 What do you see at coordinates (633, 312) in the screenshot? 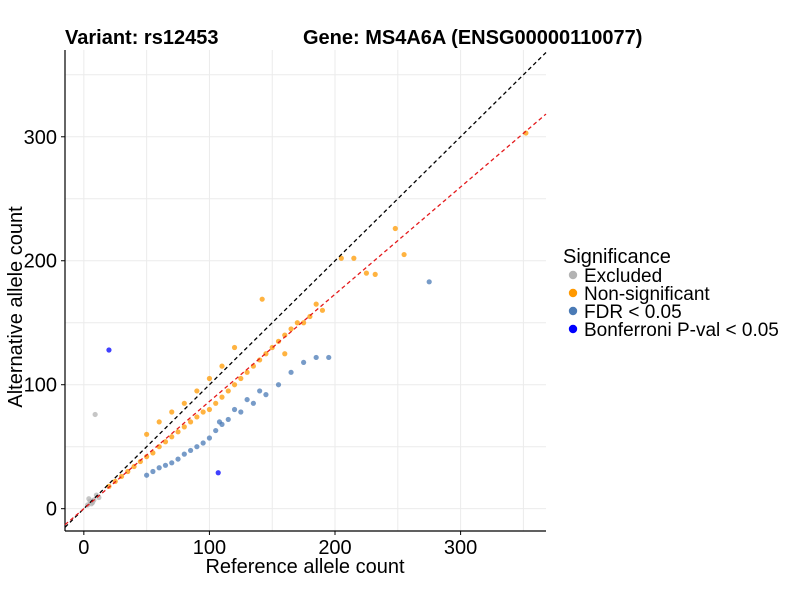
I see `legend-label: FDR < 0.05` at bounding box center [633, 312].